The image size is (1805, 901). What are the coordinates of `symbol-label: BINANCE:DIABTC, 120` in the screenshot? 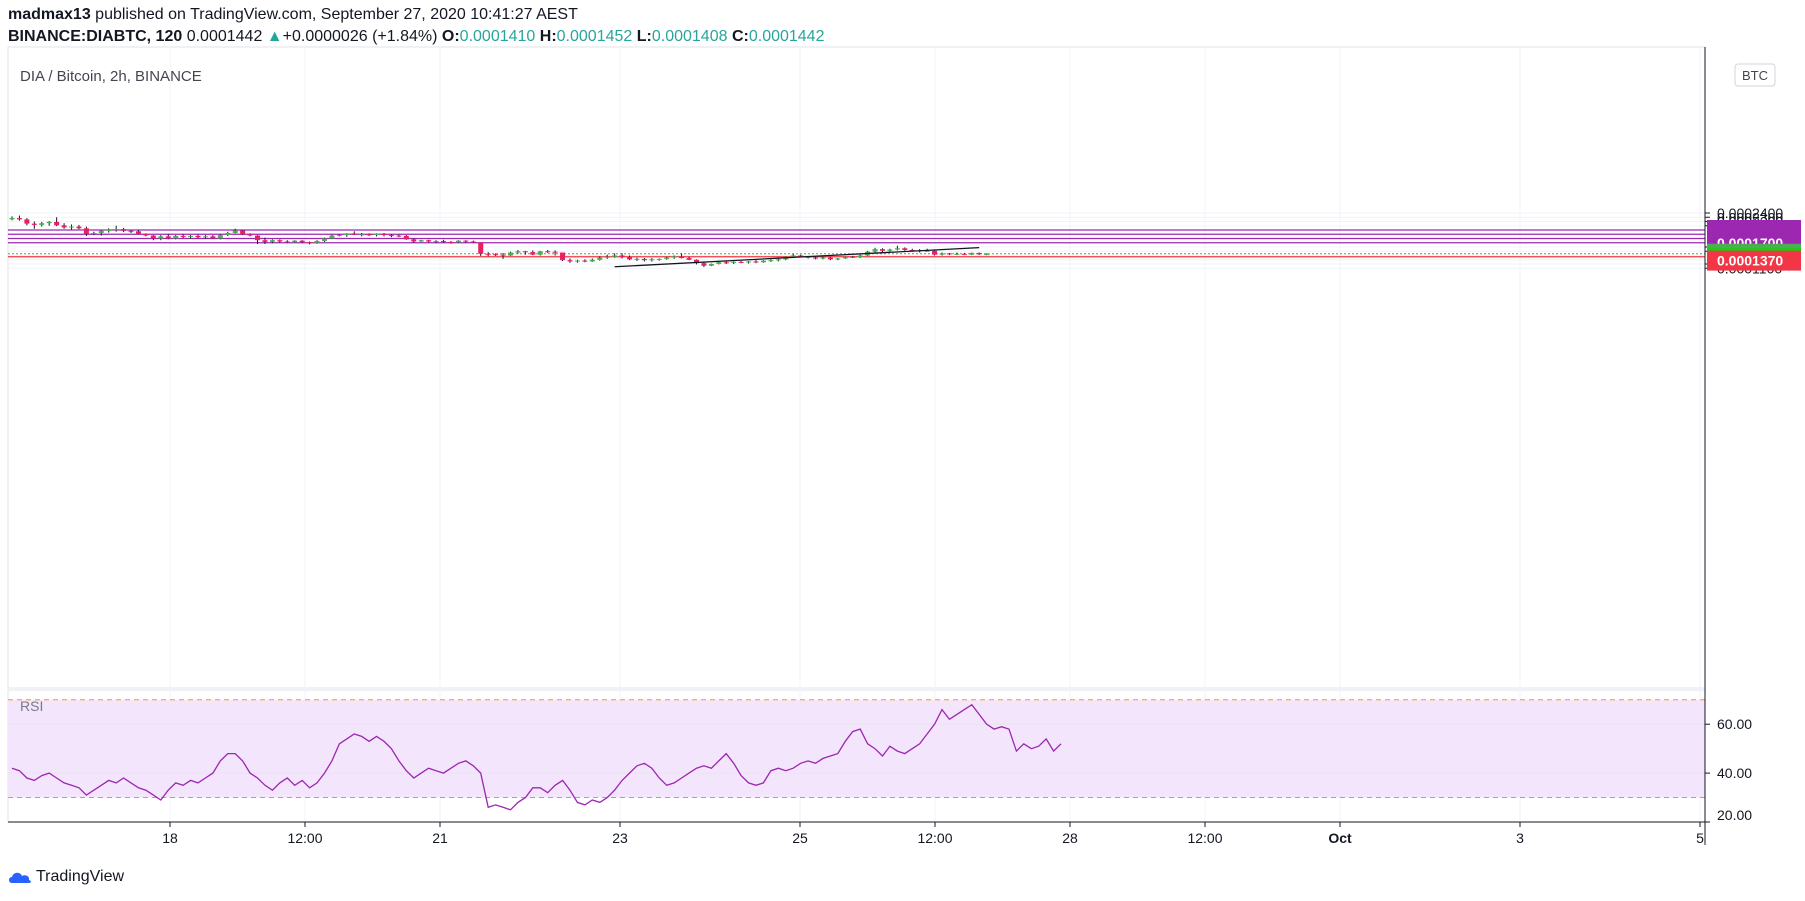 It's located at (95, 36).